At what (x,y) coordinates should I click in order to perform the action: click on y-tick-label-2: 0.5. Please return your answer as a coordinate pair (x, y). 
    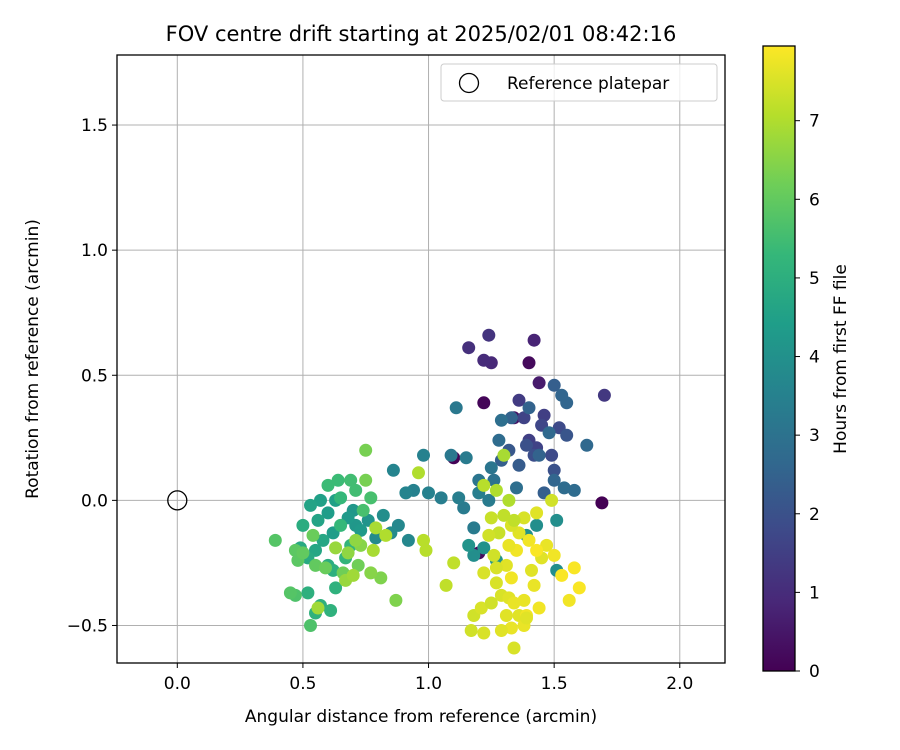
    Looking at the image, I should click on (94, 376).